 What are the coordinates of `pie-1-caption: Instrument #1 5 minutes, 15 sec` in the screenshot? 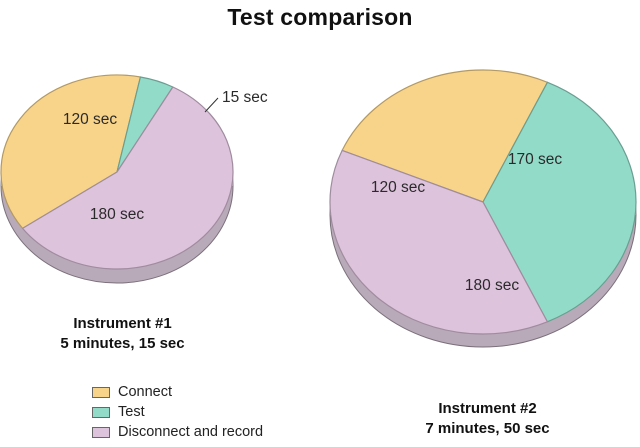 It's located at (122, 334).